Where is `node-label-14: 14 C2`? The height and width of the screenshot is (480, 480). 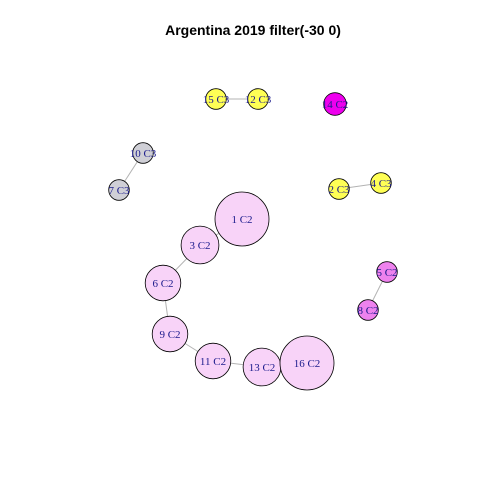 node-label-14: 14 C2 is located at coordinates (335, 105).